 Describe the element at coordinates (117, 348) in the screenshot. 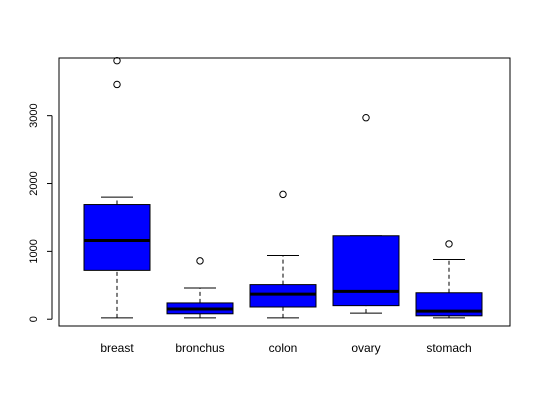

I see `x-tick-label-breast: breast` at that location.